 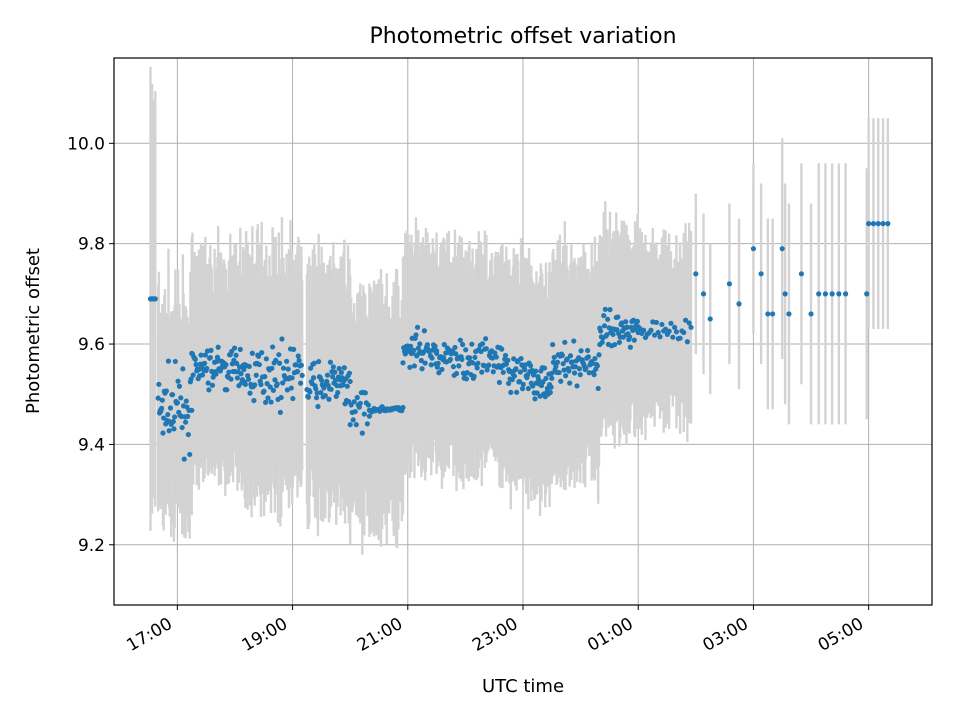 I want to click on y-tick-label: 9.2, so click(x=91, y=546).